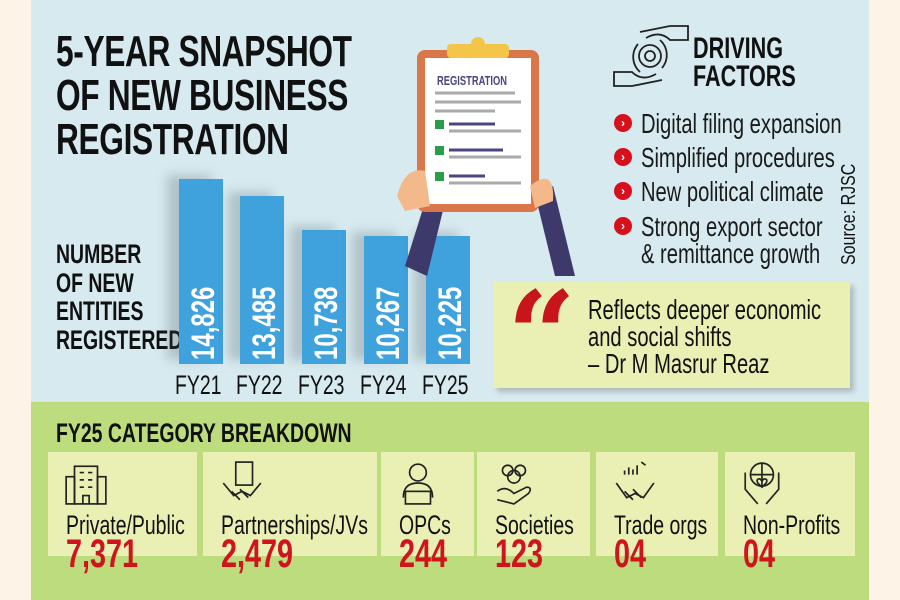  I want to click on category-value: 244, so click(432, 554).